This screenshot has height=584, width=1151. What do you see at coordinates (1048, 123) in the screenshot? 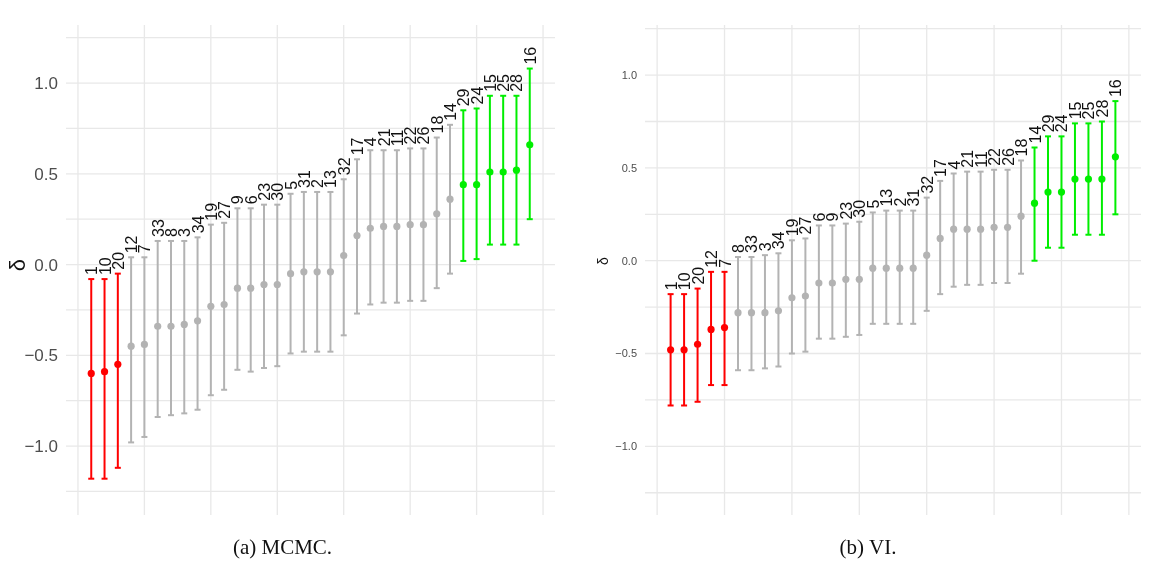
I see `x-tick-label: 29` at bounding box center [1048, 123].